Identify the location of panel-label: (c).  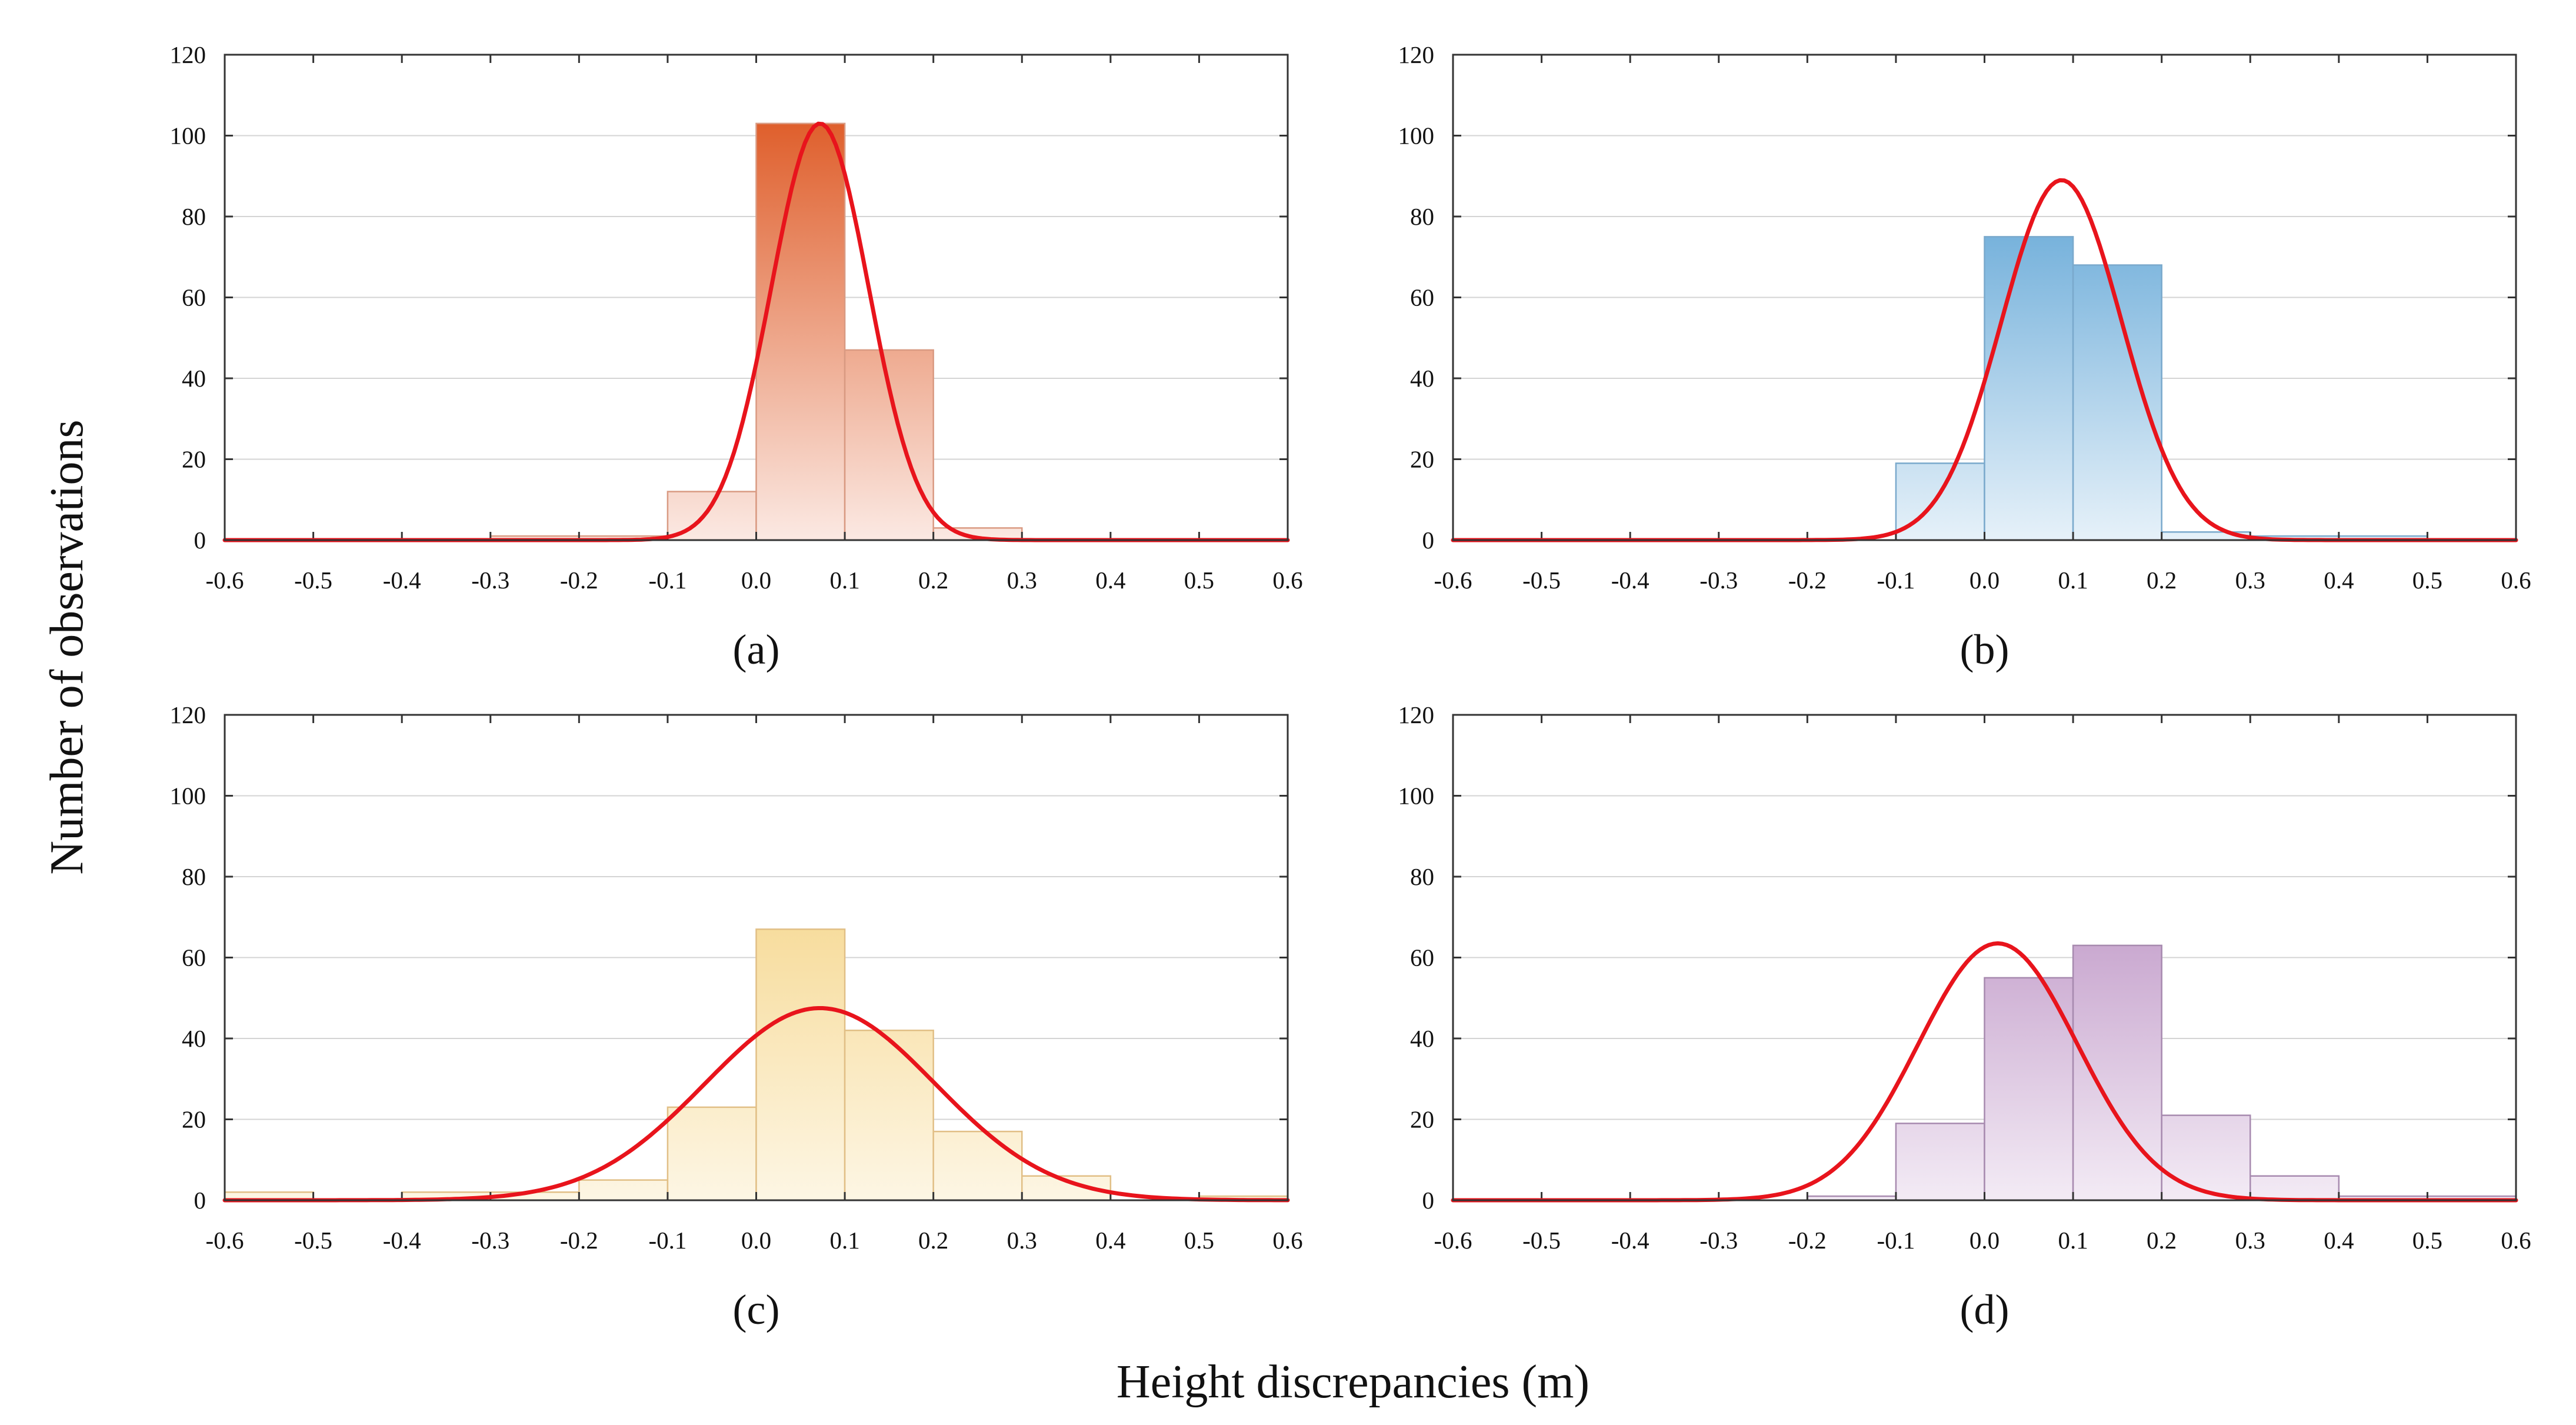
(757, 1309).